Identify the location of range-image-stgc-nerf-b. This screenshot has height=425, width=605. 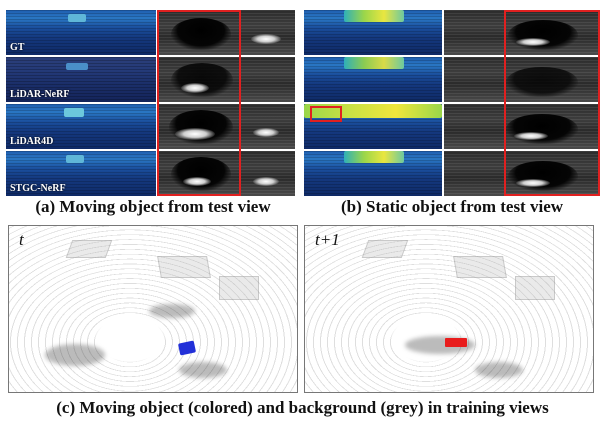
(373, 173).